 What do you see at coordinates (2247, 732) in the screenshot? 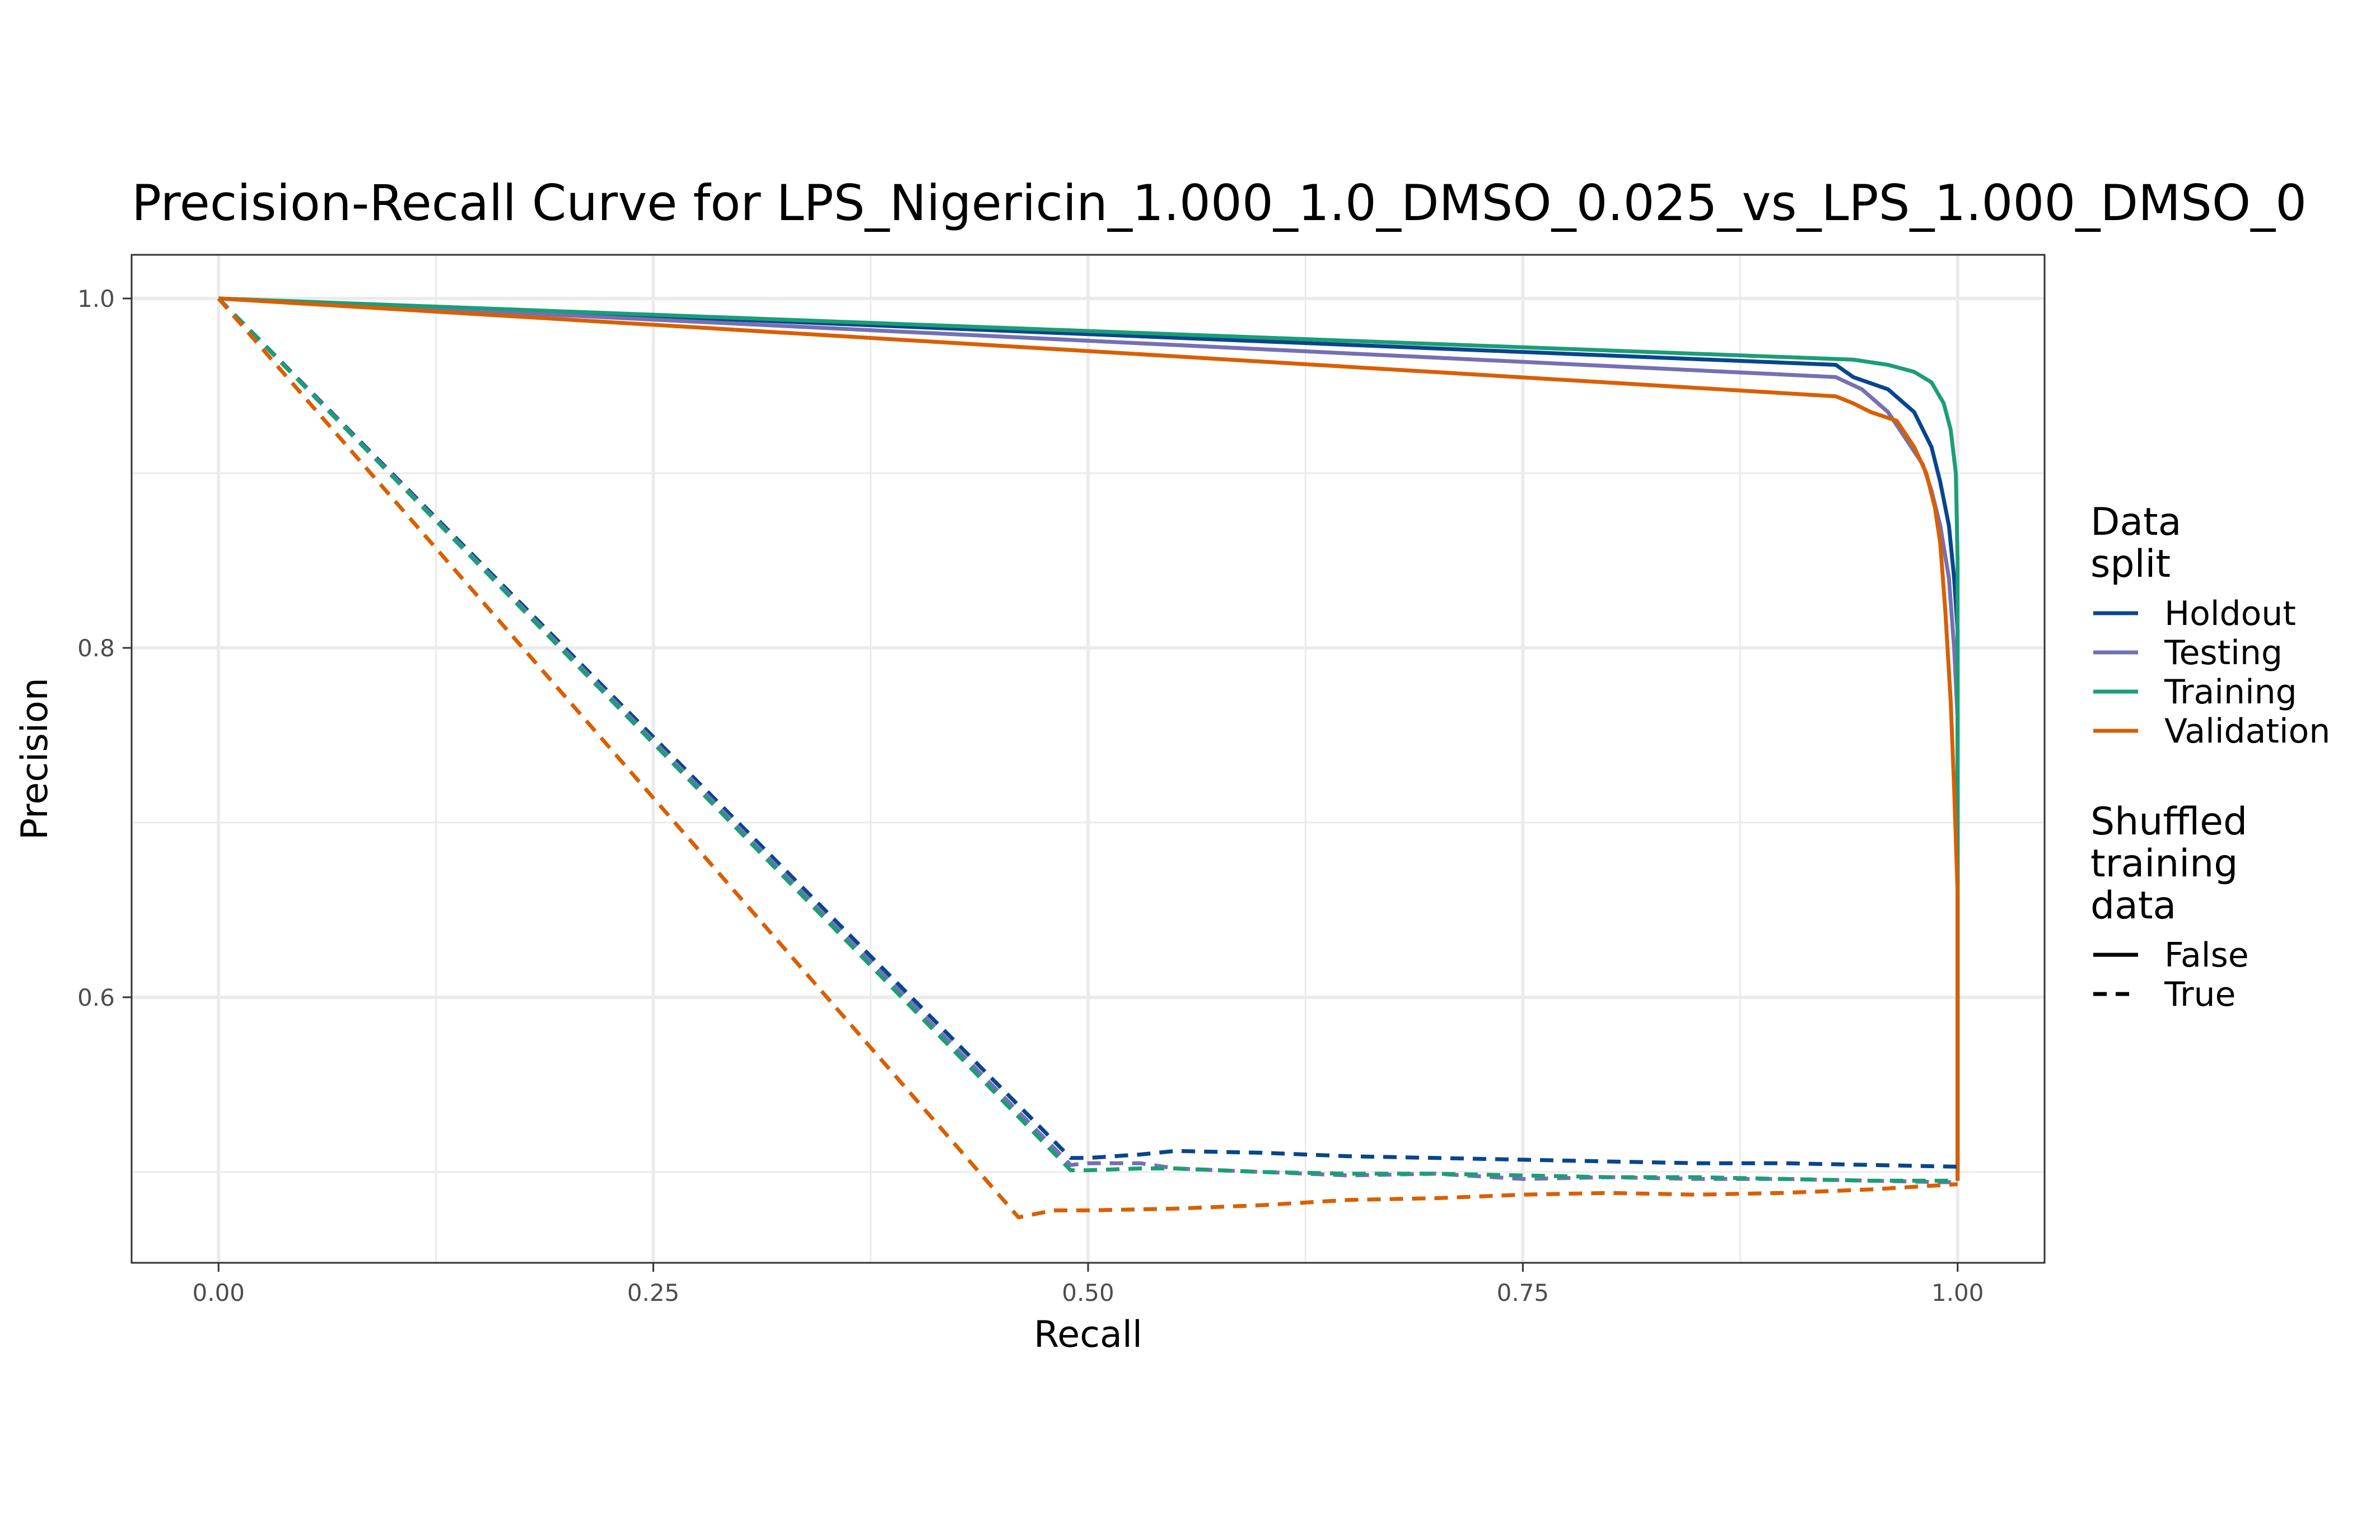
I see `legend-label-validation: Validation` at bounding box center [2247, 732].